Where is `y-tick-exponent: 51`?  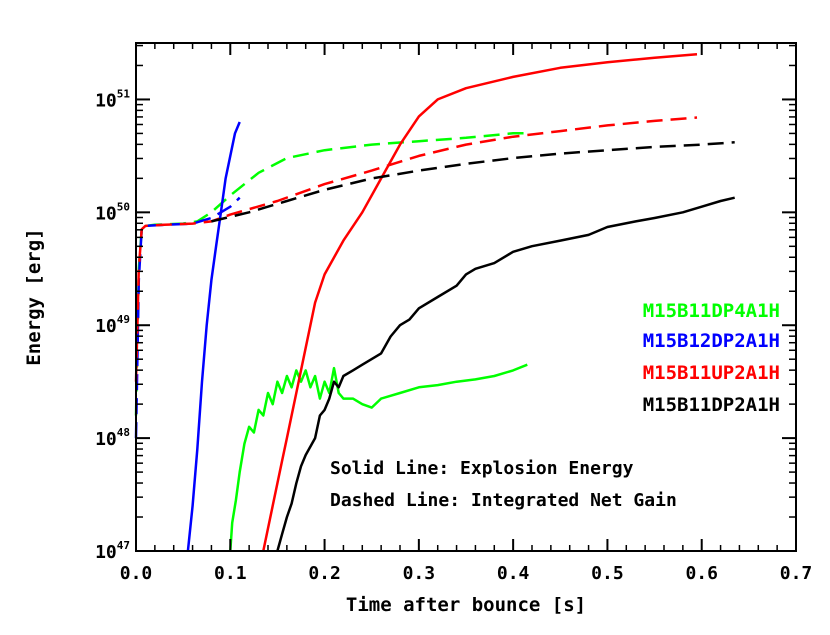
y-tick-exponent: 51 is located at coordinates (124, 93).